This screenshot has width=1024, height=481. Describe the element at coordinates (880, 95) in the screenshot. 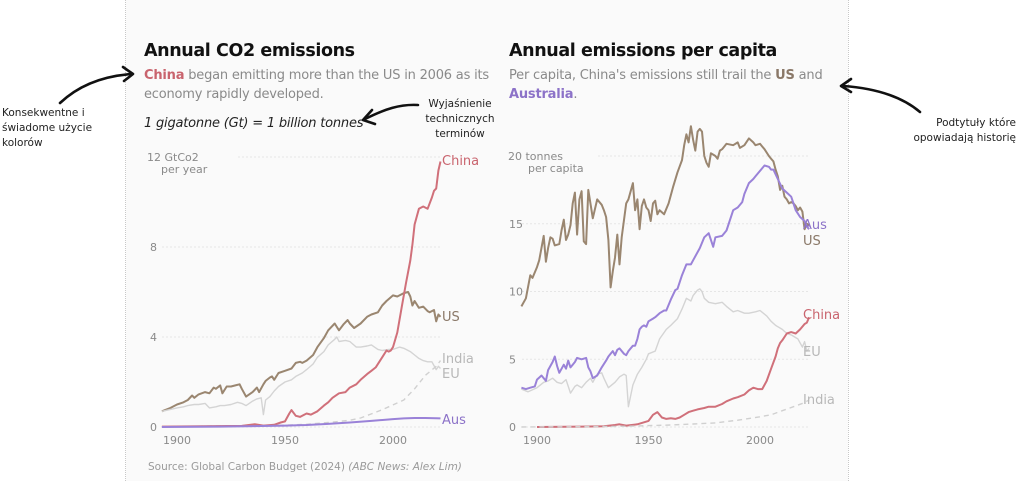

I see `arrow-right-icon` at that location.